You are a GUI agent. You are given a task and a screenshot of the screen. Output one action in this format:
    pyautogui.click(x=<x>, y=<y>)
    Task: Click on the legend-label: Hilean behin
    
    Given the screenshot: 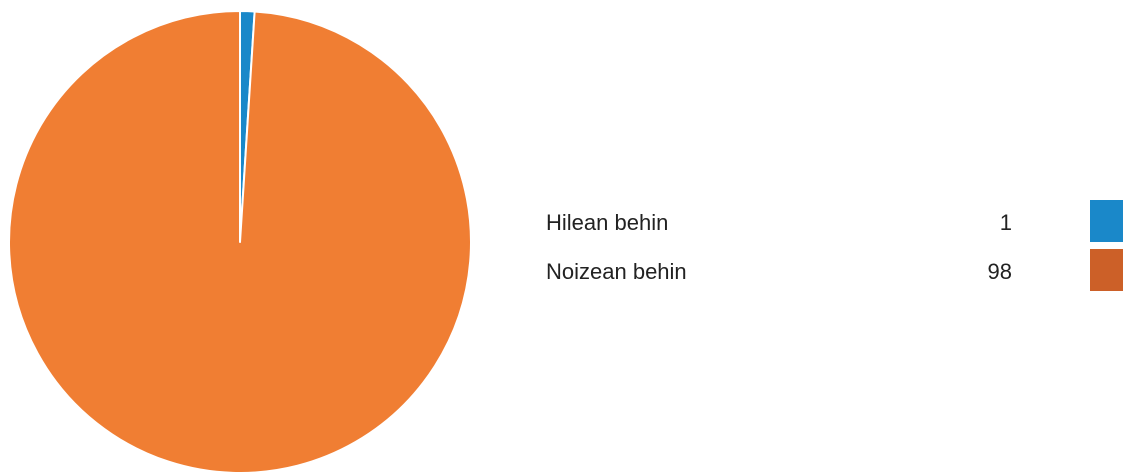 What is the action you would take?
    pyautogui.click(x=607, y=222)
    